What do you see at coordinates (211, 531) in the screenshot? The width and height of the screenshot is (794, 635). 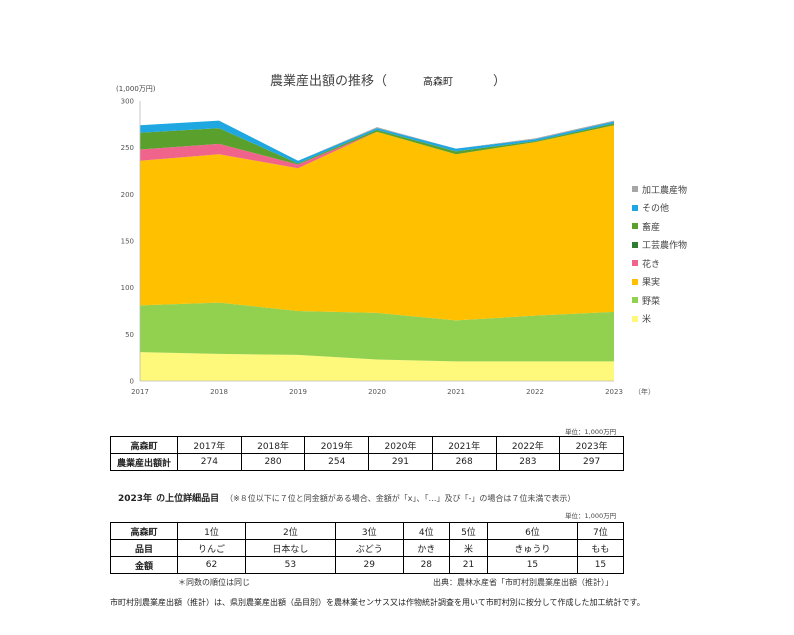 I see `detail-rank-cell: 1位` at bounding box center [211, 531].